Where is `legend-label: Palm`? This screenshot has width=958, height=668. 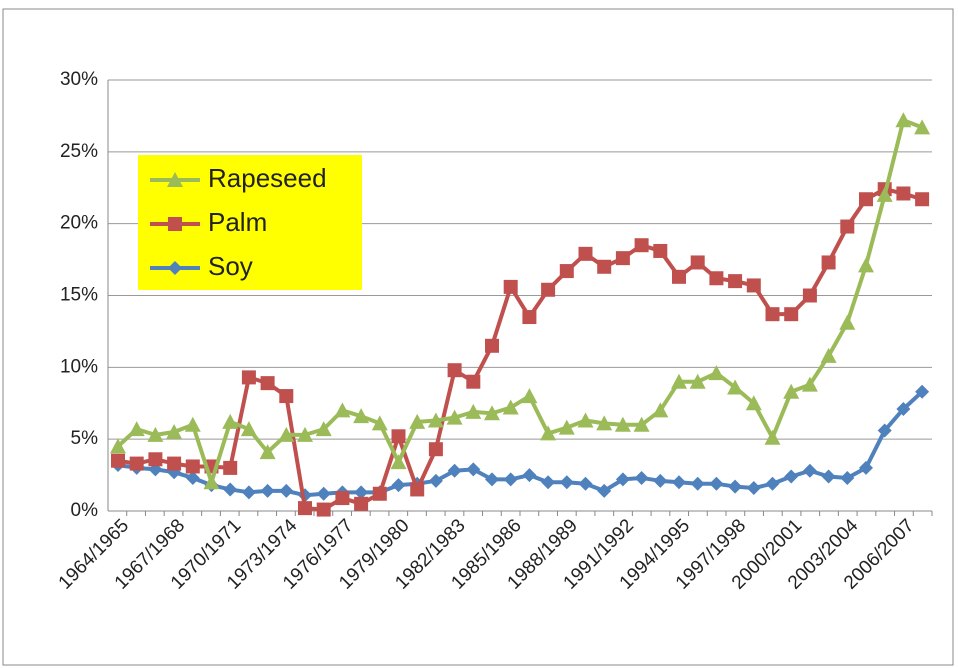 legend-label: Palm is located at coordinates (237, 222).